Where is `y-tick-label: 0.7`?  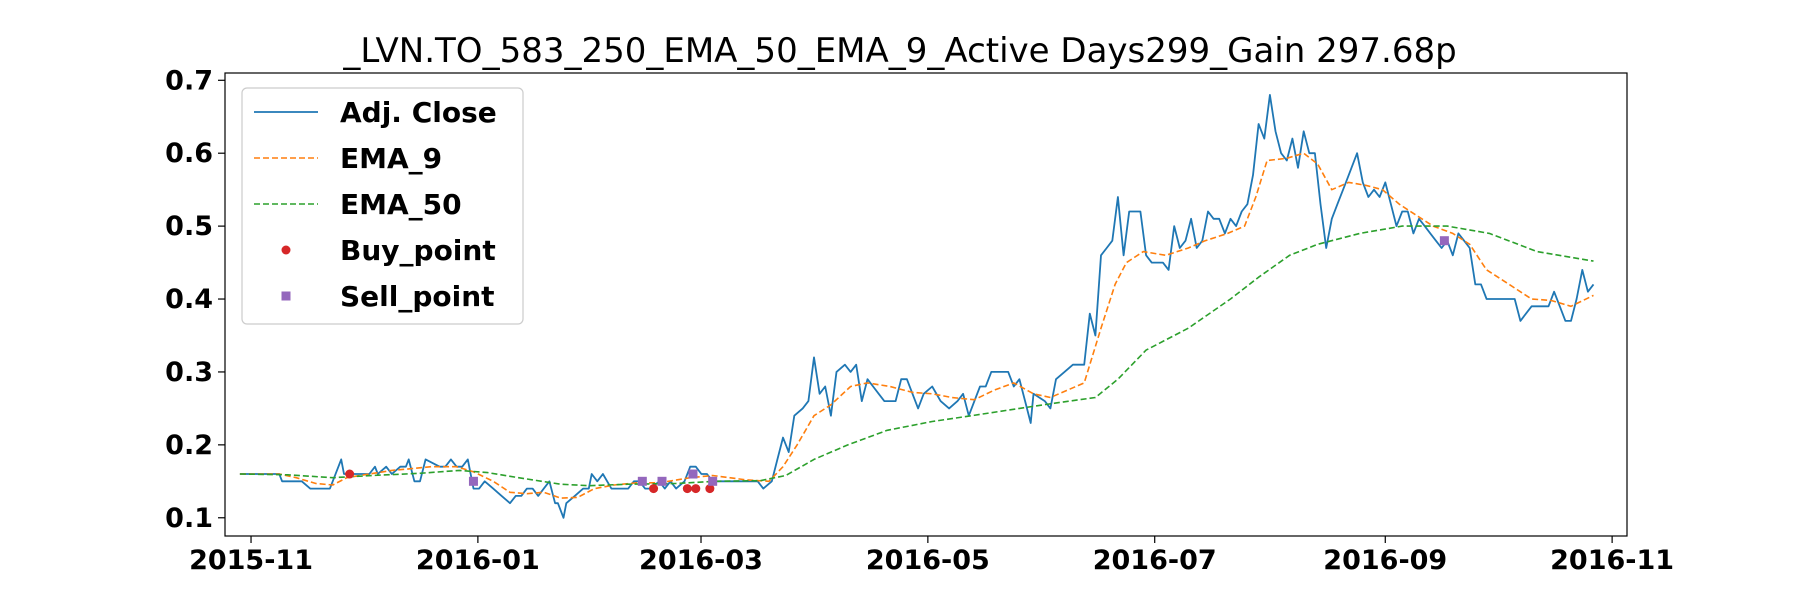
y-tick-label: 0.7 is located at coordinates (189, 80).